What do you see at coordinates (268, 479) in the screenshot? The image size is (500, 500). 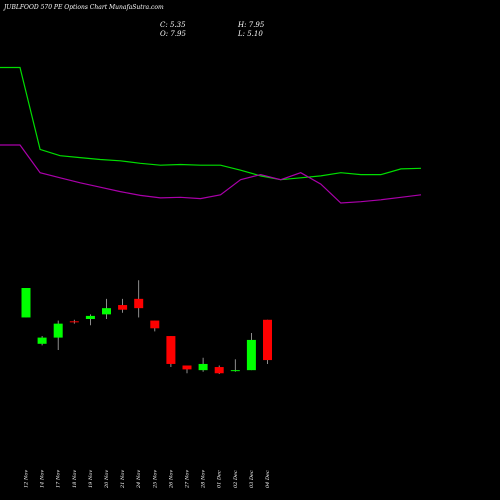 I see `x-tick-label: 04 Dec` at bounding box center [268, 479].